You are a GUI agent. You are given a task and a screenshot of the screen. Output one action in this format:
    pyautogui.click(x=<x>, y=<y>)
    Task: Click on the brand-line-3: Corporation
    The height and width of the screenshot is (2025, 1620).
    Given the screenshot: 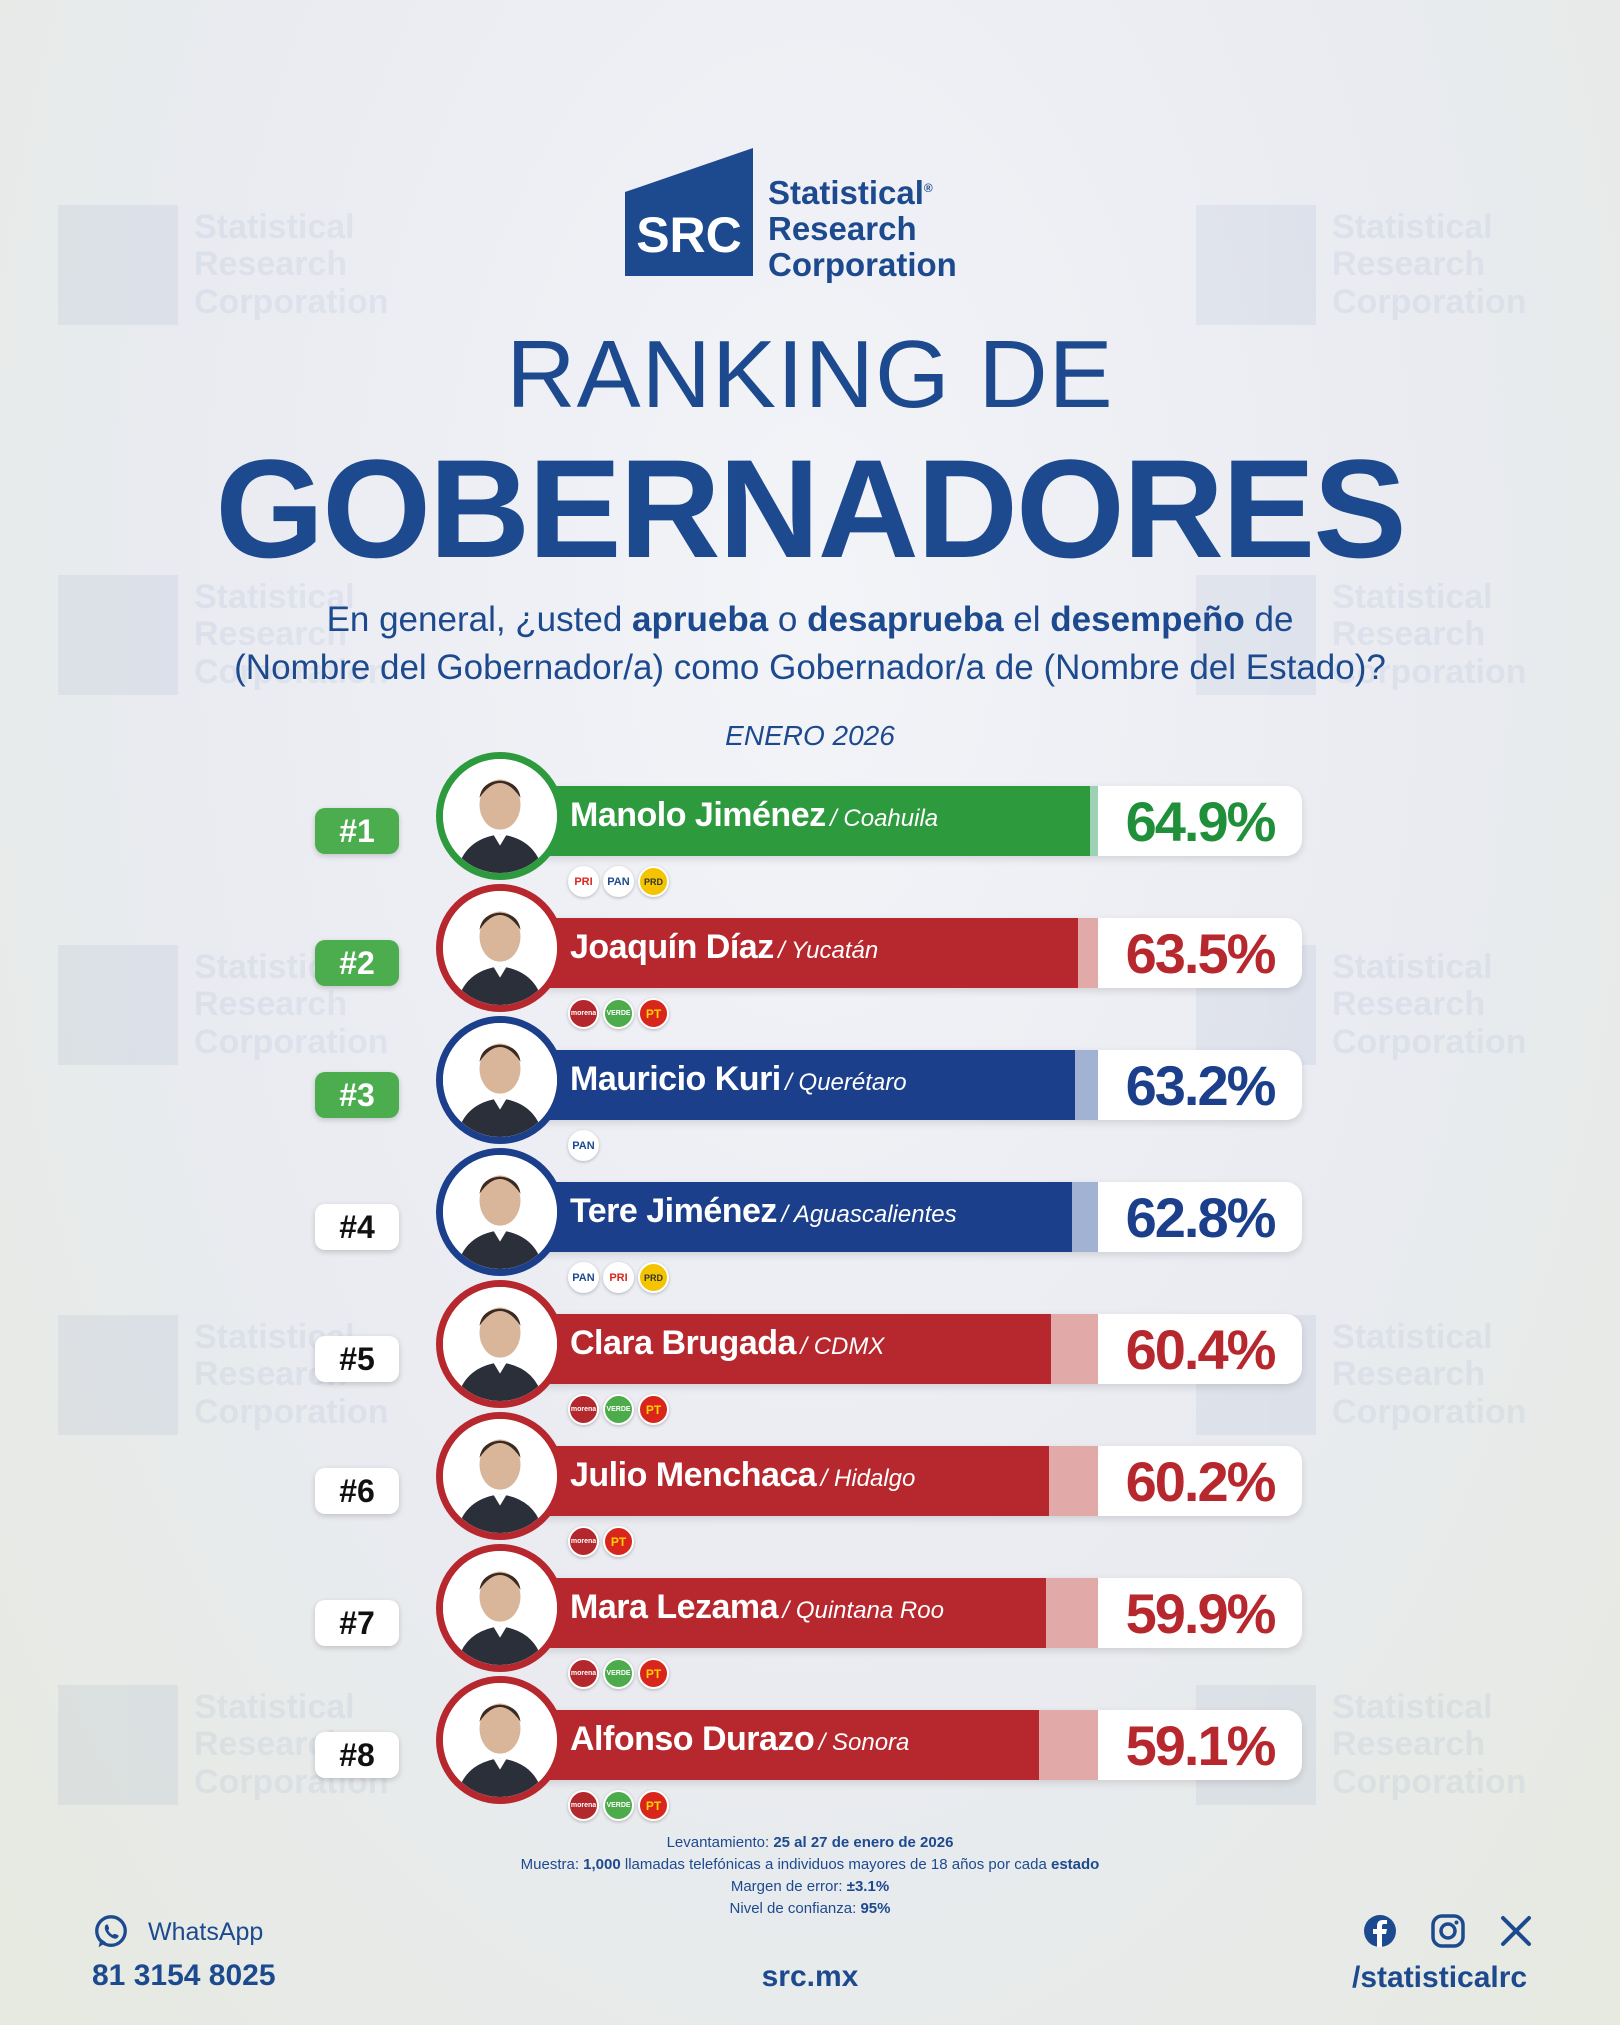 What is the action you would take?
    pyautogui.click(x=862, y=264)
    